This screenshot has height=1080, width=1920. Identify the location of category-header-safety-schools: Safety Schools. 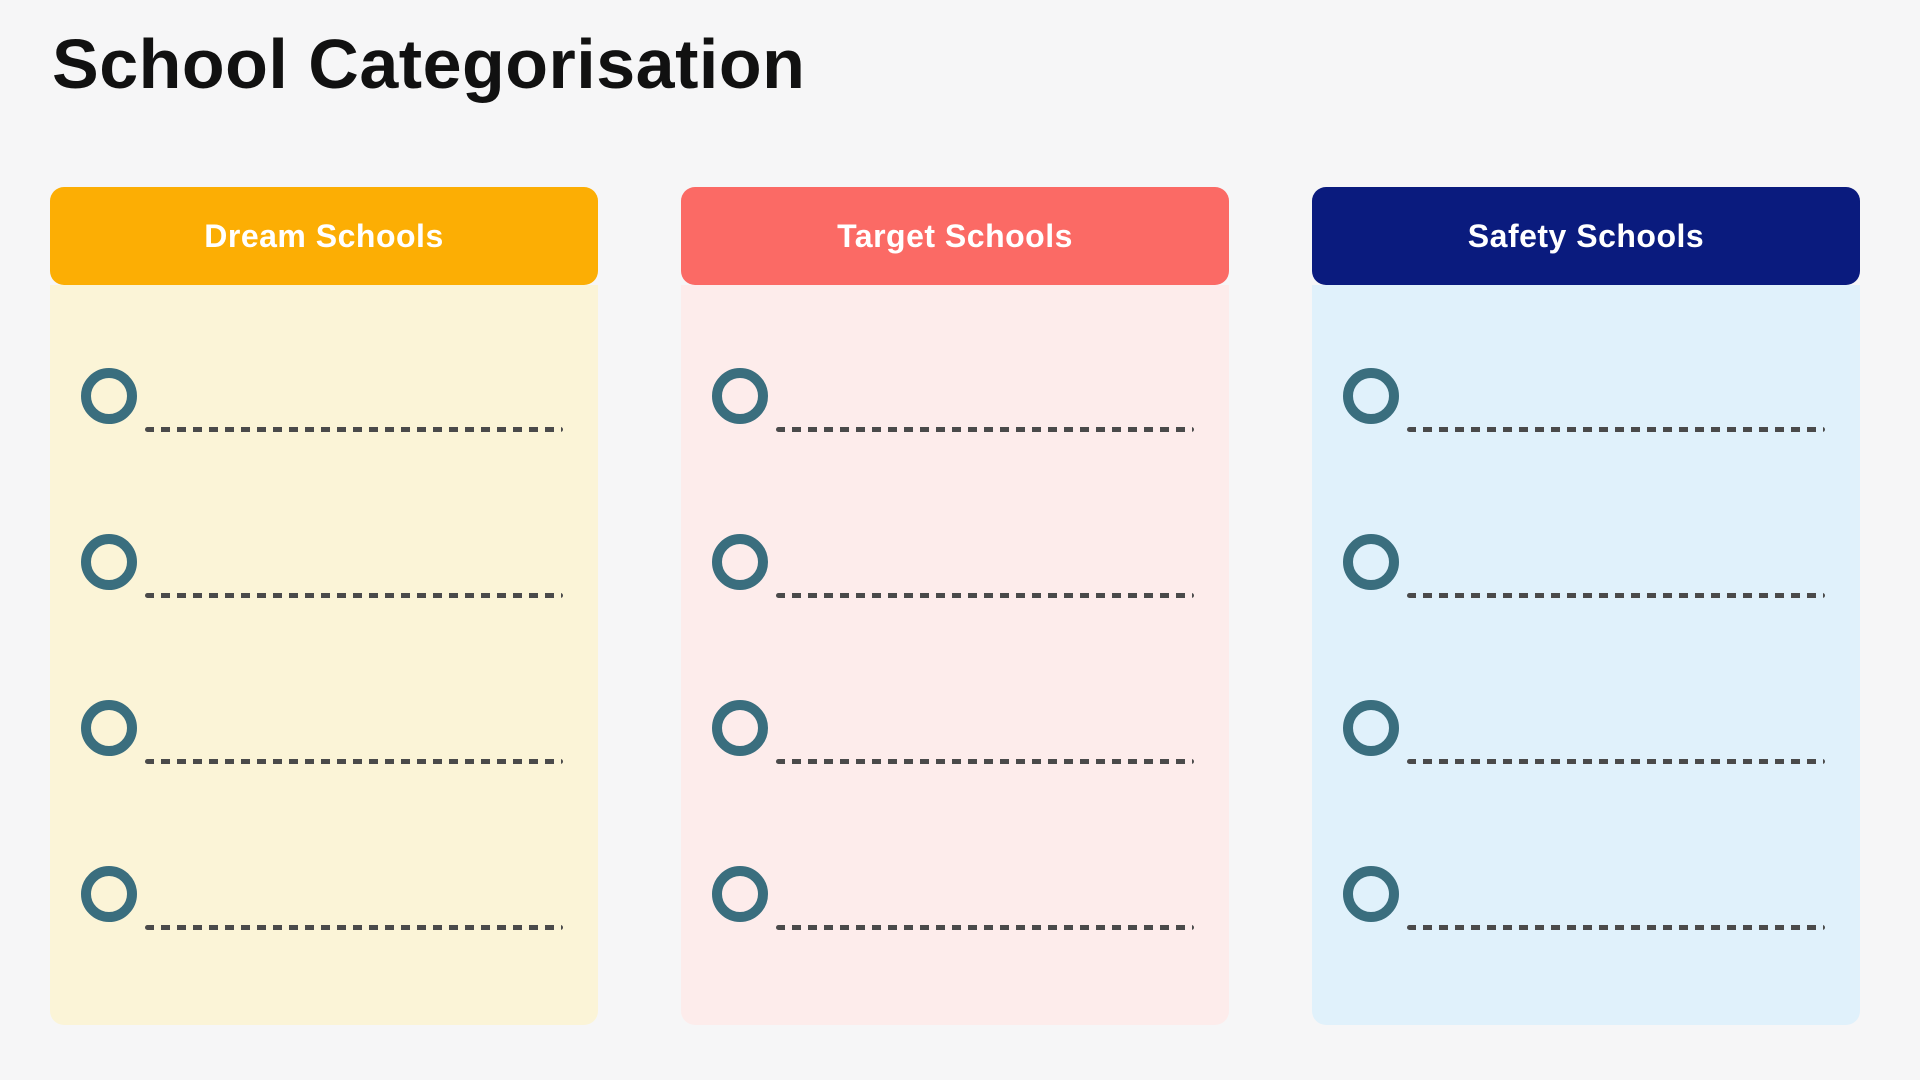
(1586, 236).